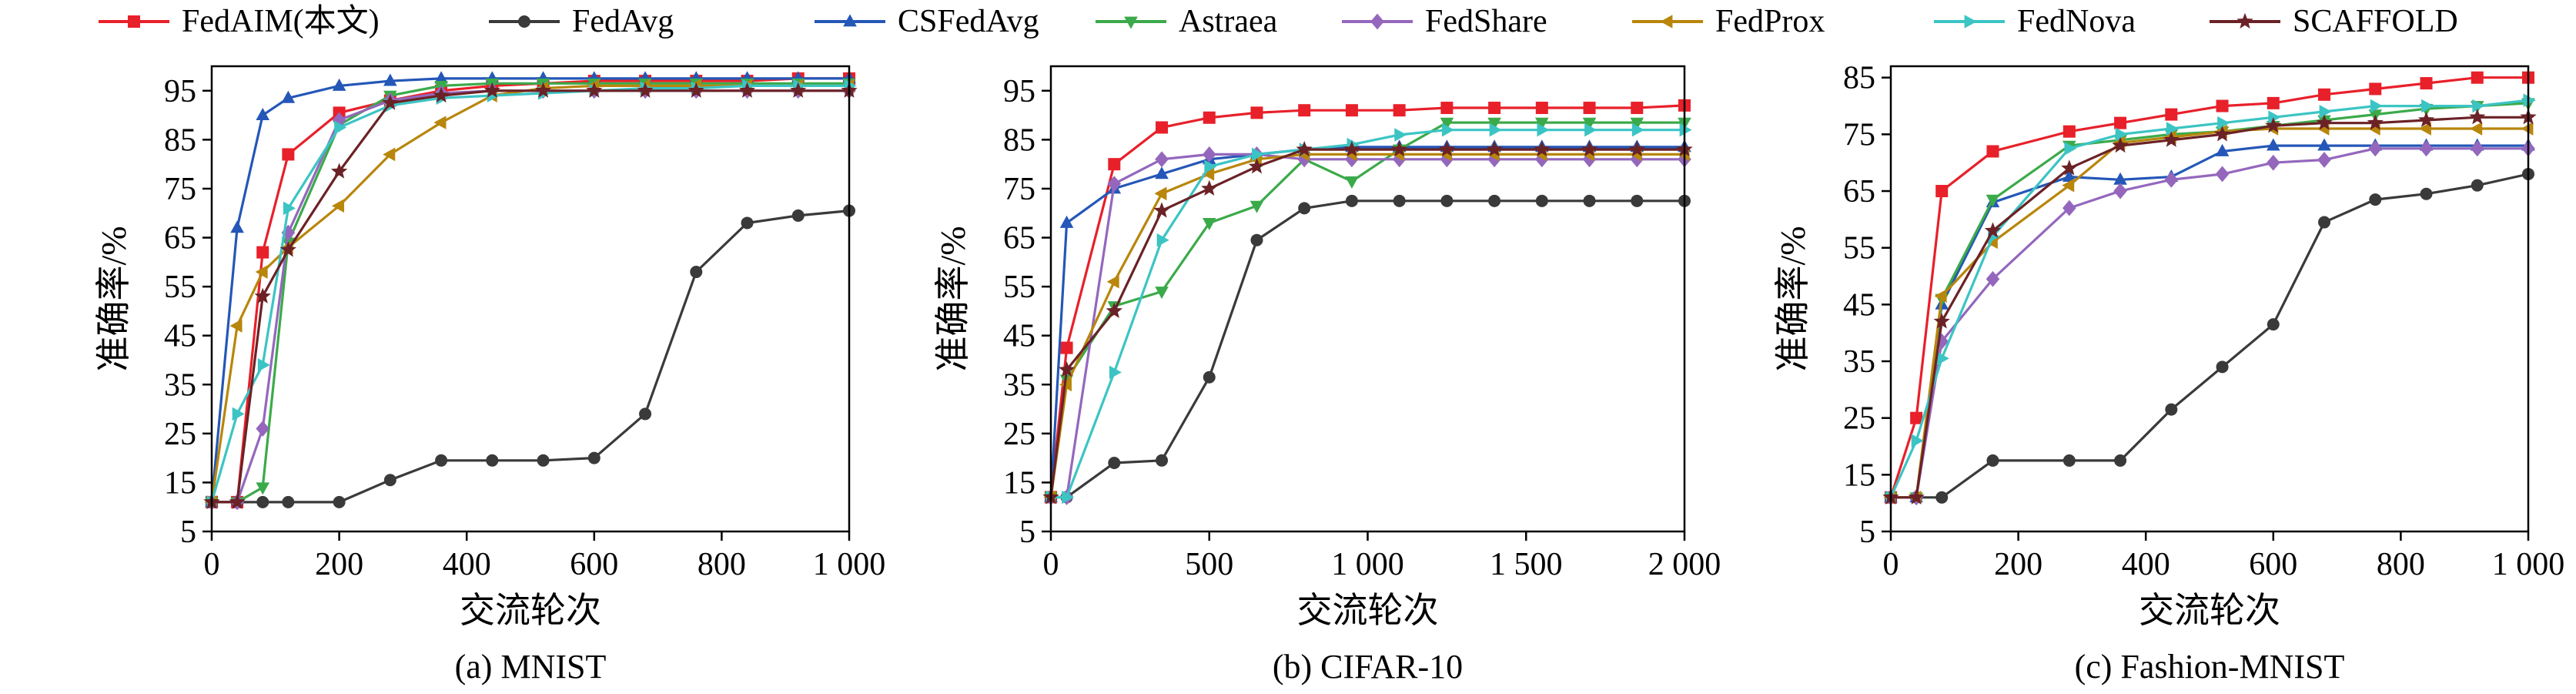  What do you see at coordinates (180, 336) in the screenshot?
I see `y-tick-label: 45` at bounding box center [180, 336].